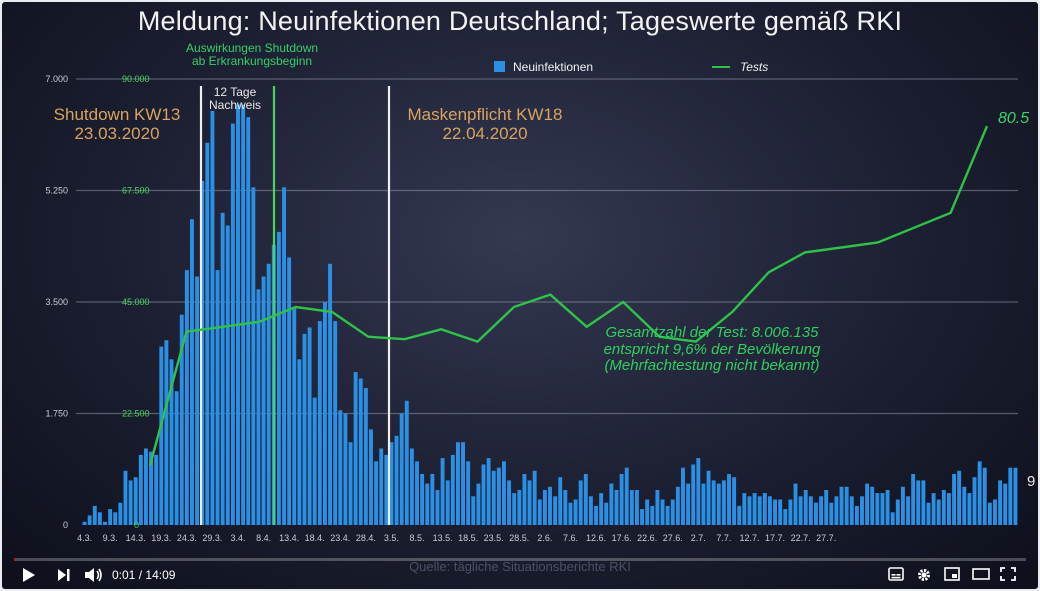 This screenshot has height=591, width=1040. What do you see at coordinates (252, 61) in the screenshot?
I see `annotation-line: ab Erkrankungsbeginn` at bounding box center [252, 61].